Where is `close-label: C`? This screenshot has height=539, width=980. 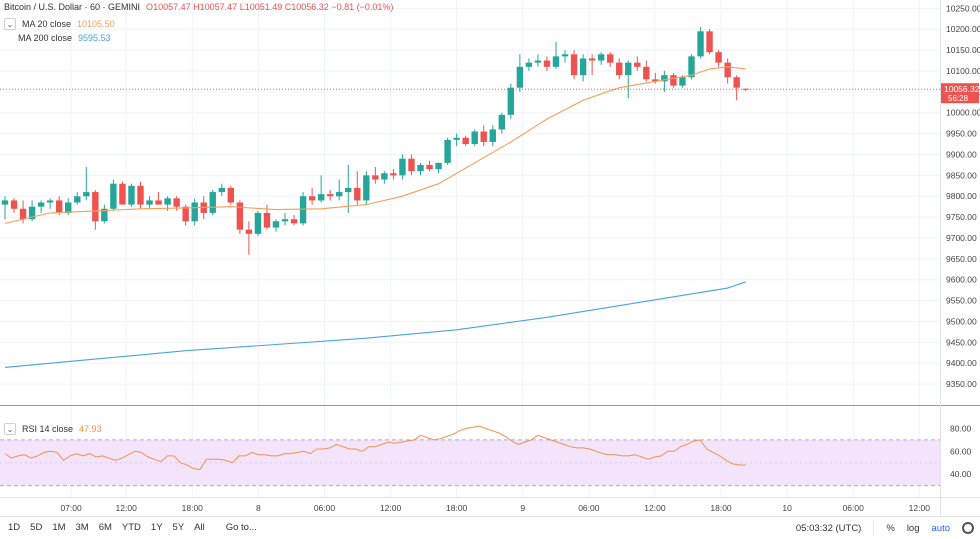
close-label: C is located at coordinates (288, 7).